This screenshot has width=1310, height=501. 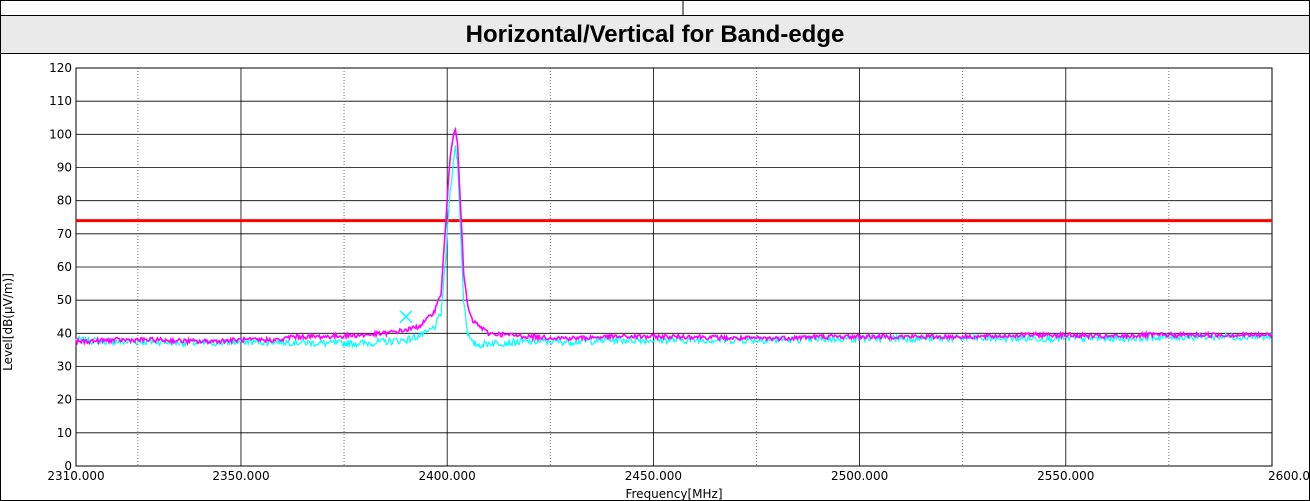 I want to click on y-tick-label: 0, so click(x=68, y=466).